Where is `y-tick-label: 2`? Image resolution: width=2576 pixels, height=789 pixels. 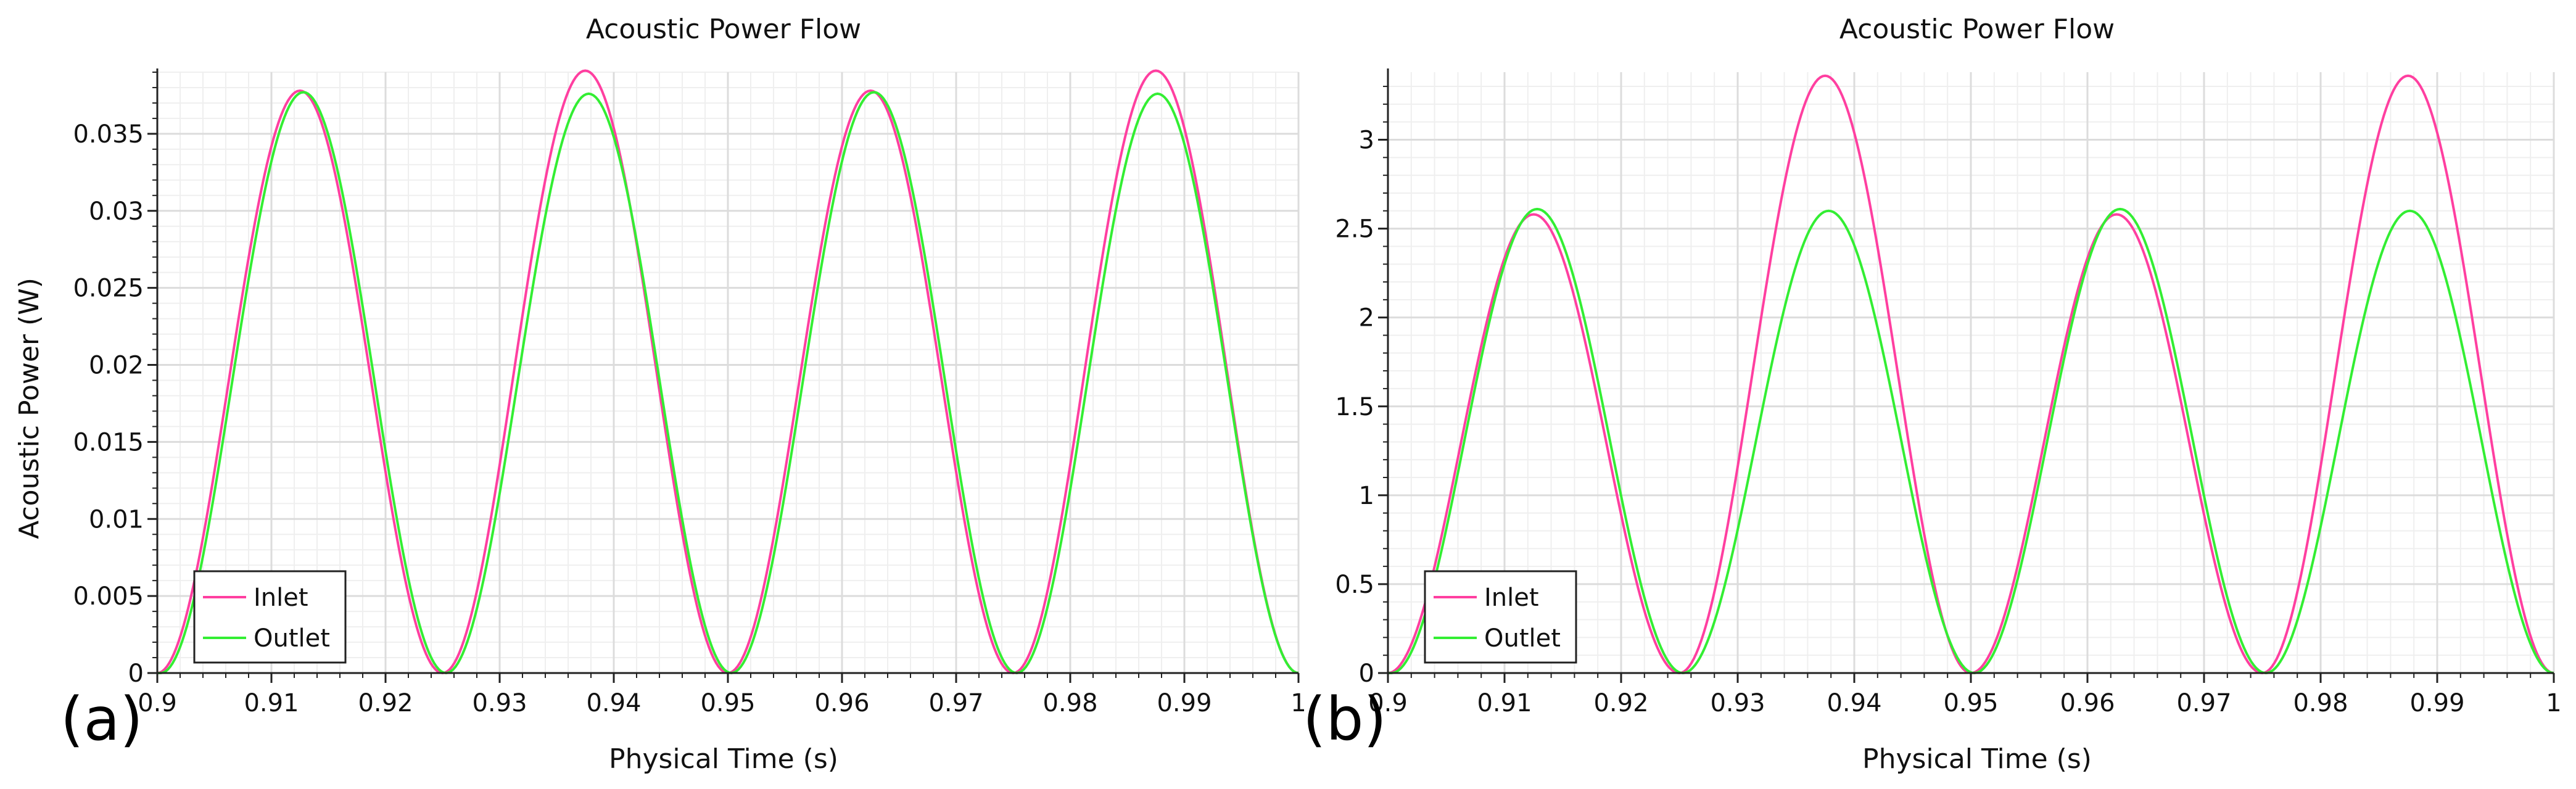 y-tick-label: 2 is located at coordinates (1366, 318).